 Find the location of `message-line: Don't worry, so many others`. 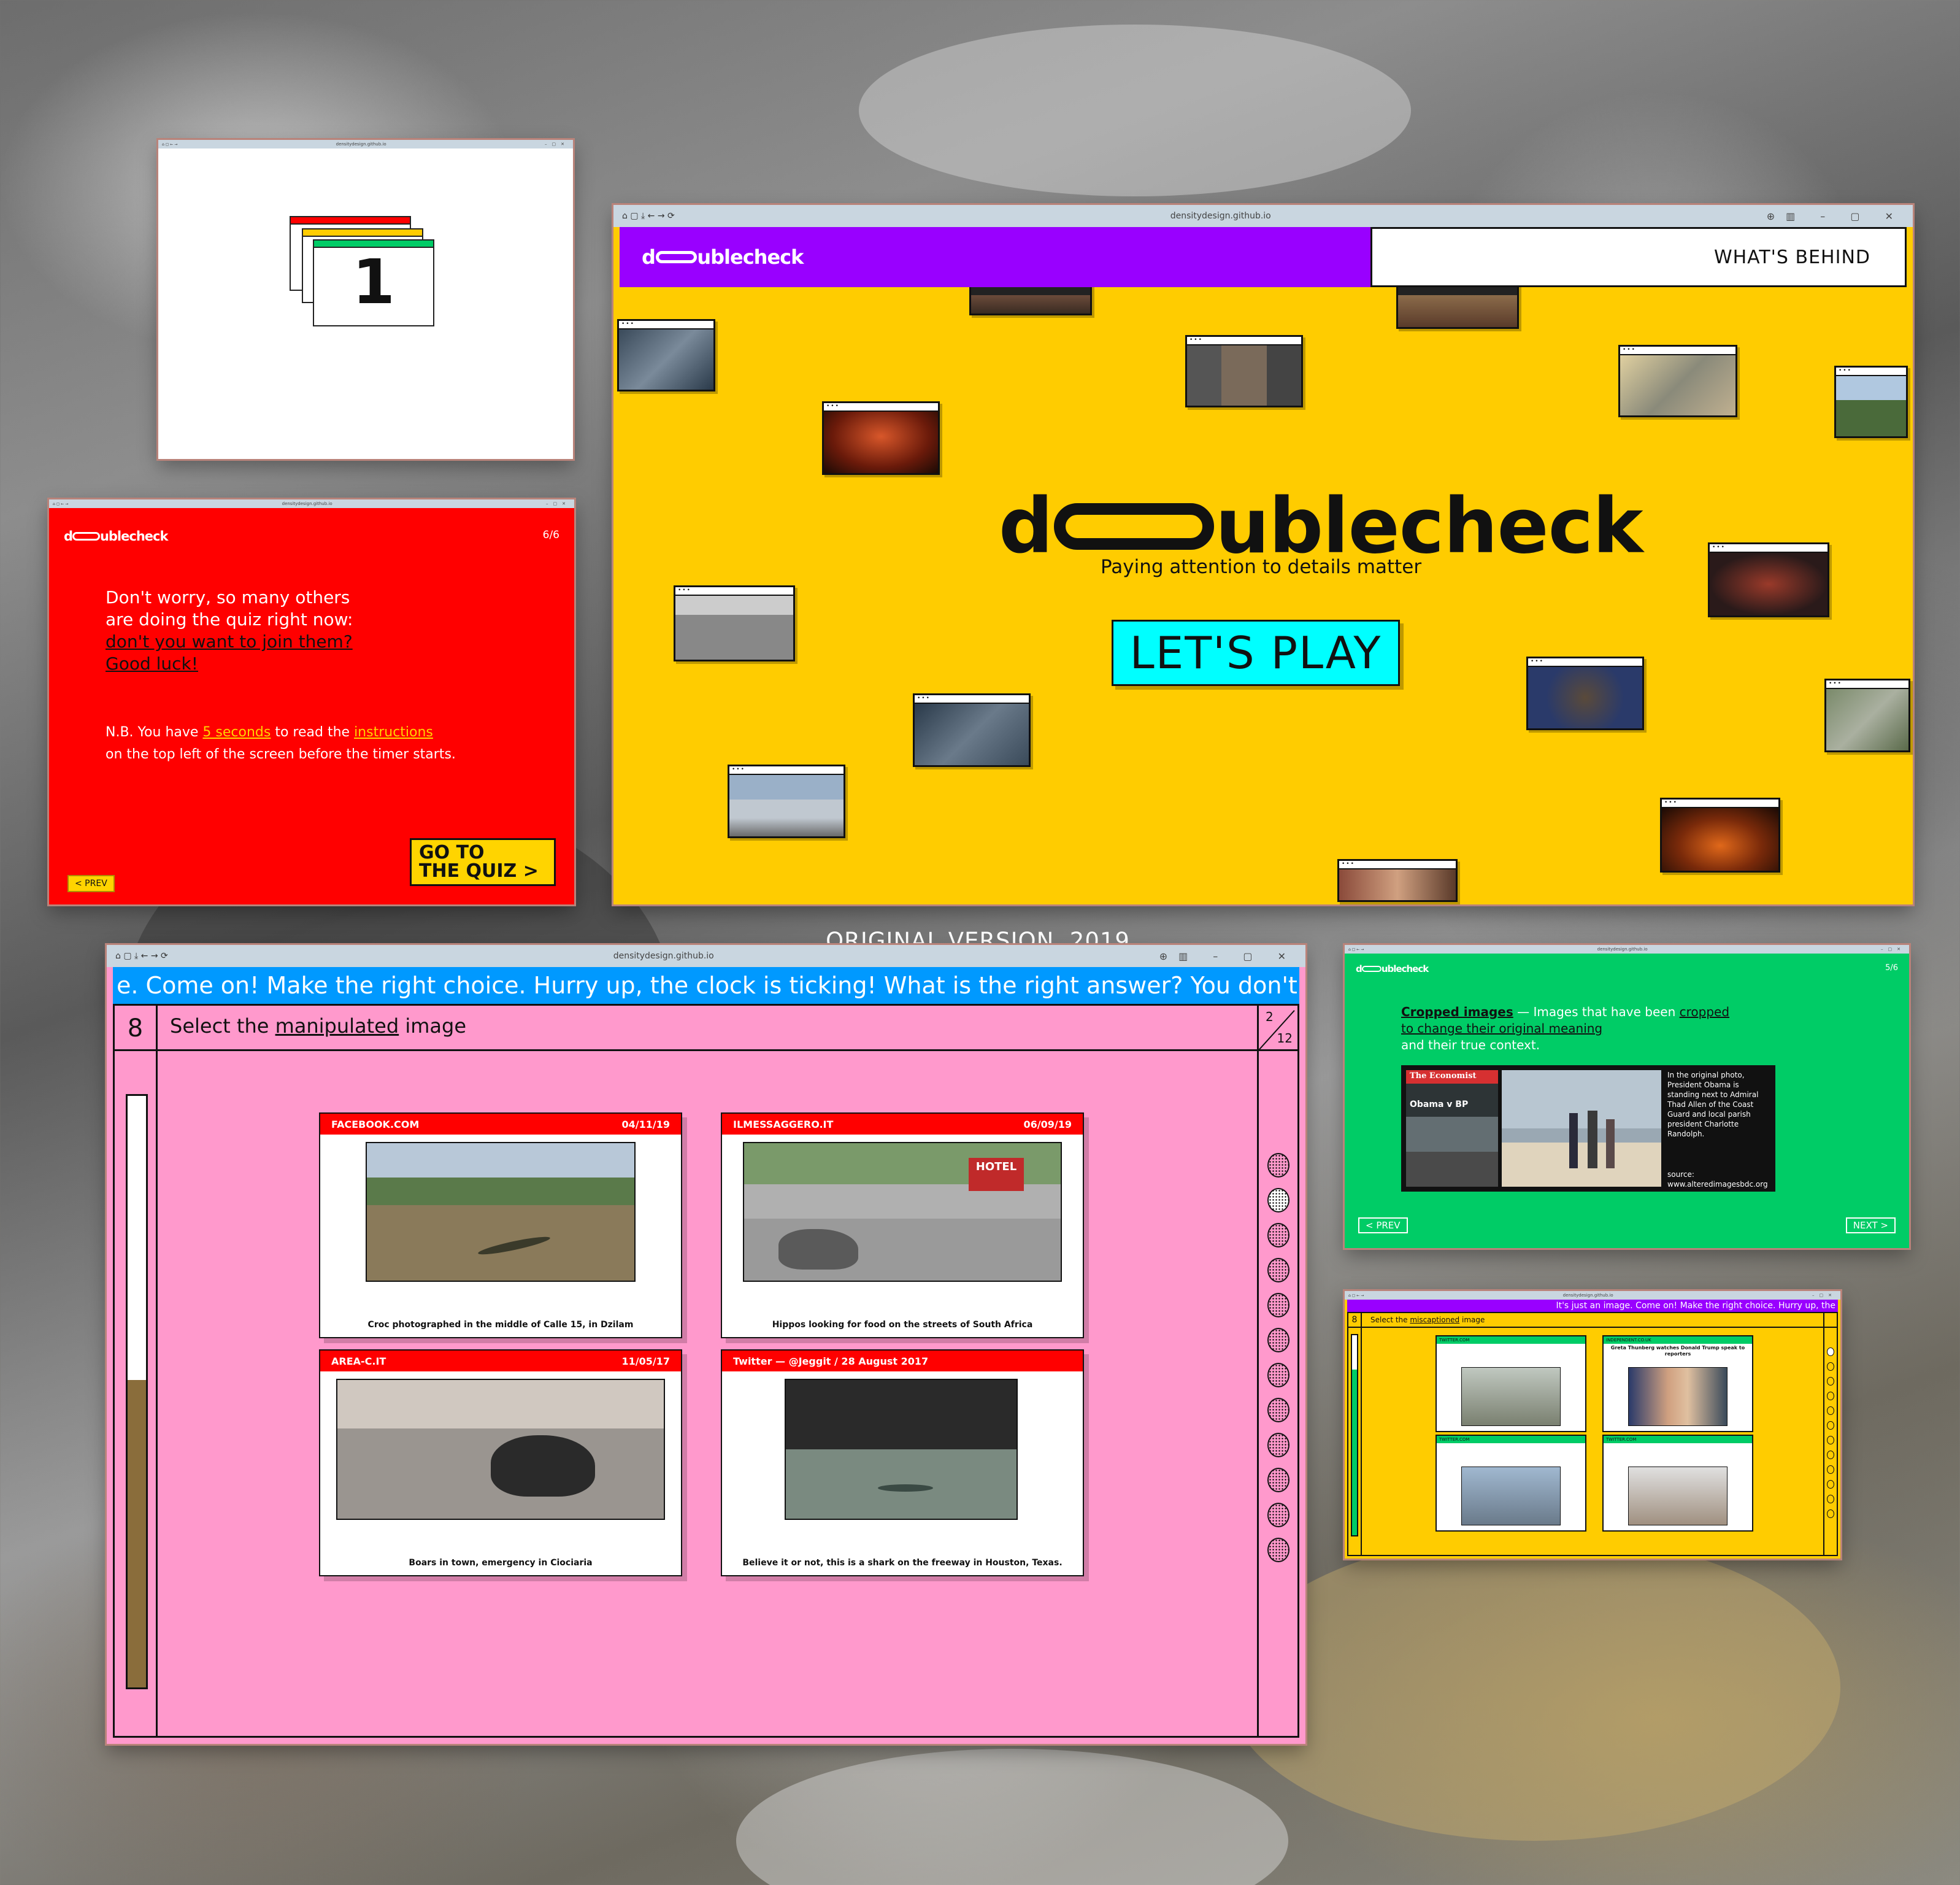

message-line: Don't worry, so many others is located at coordinates (228, 597).